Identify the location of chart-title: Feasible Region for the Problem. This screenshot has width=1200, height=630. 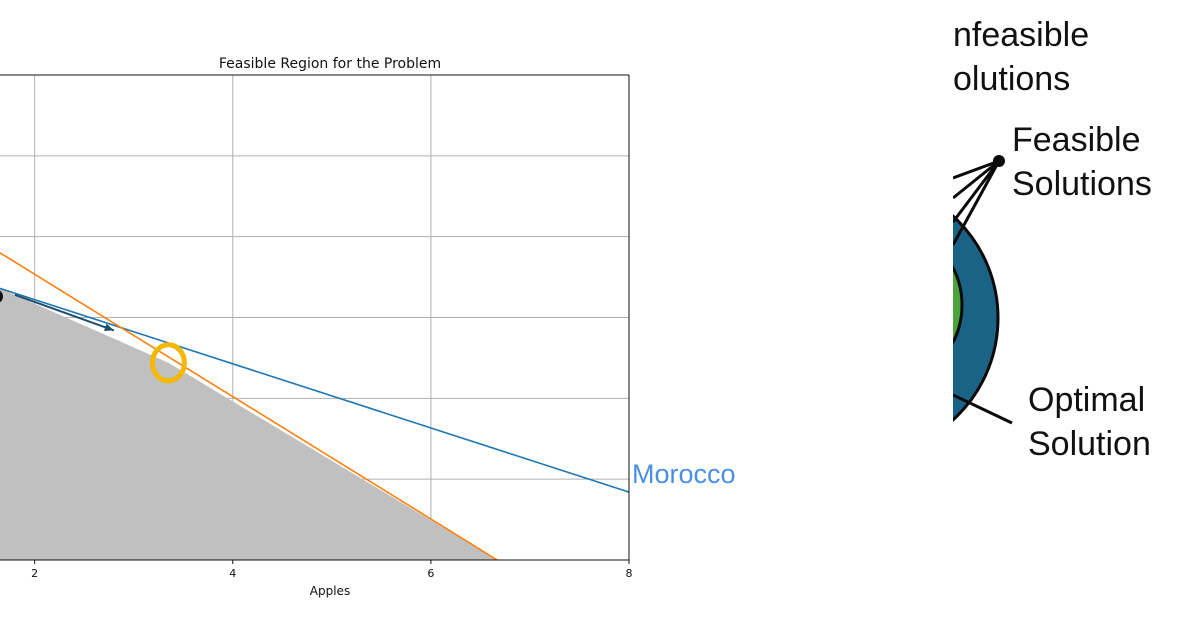
(330, 64).